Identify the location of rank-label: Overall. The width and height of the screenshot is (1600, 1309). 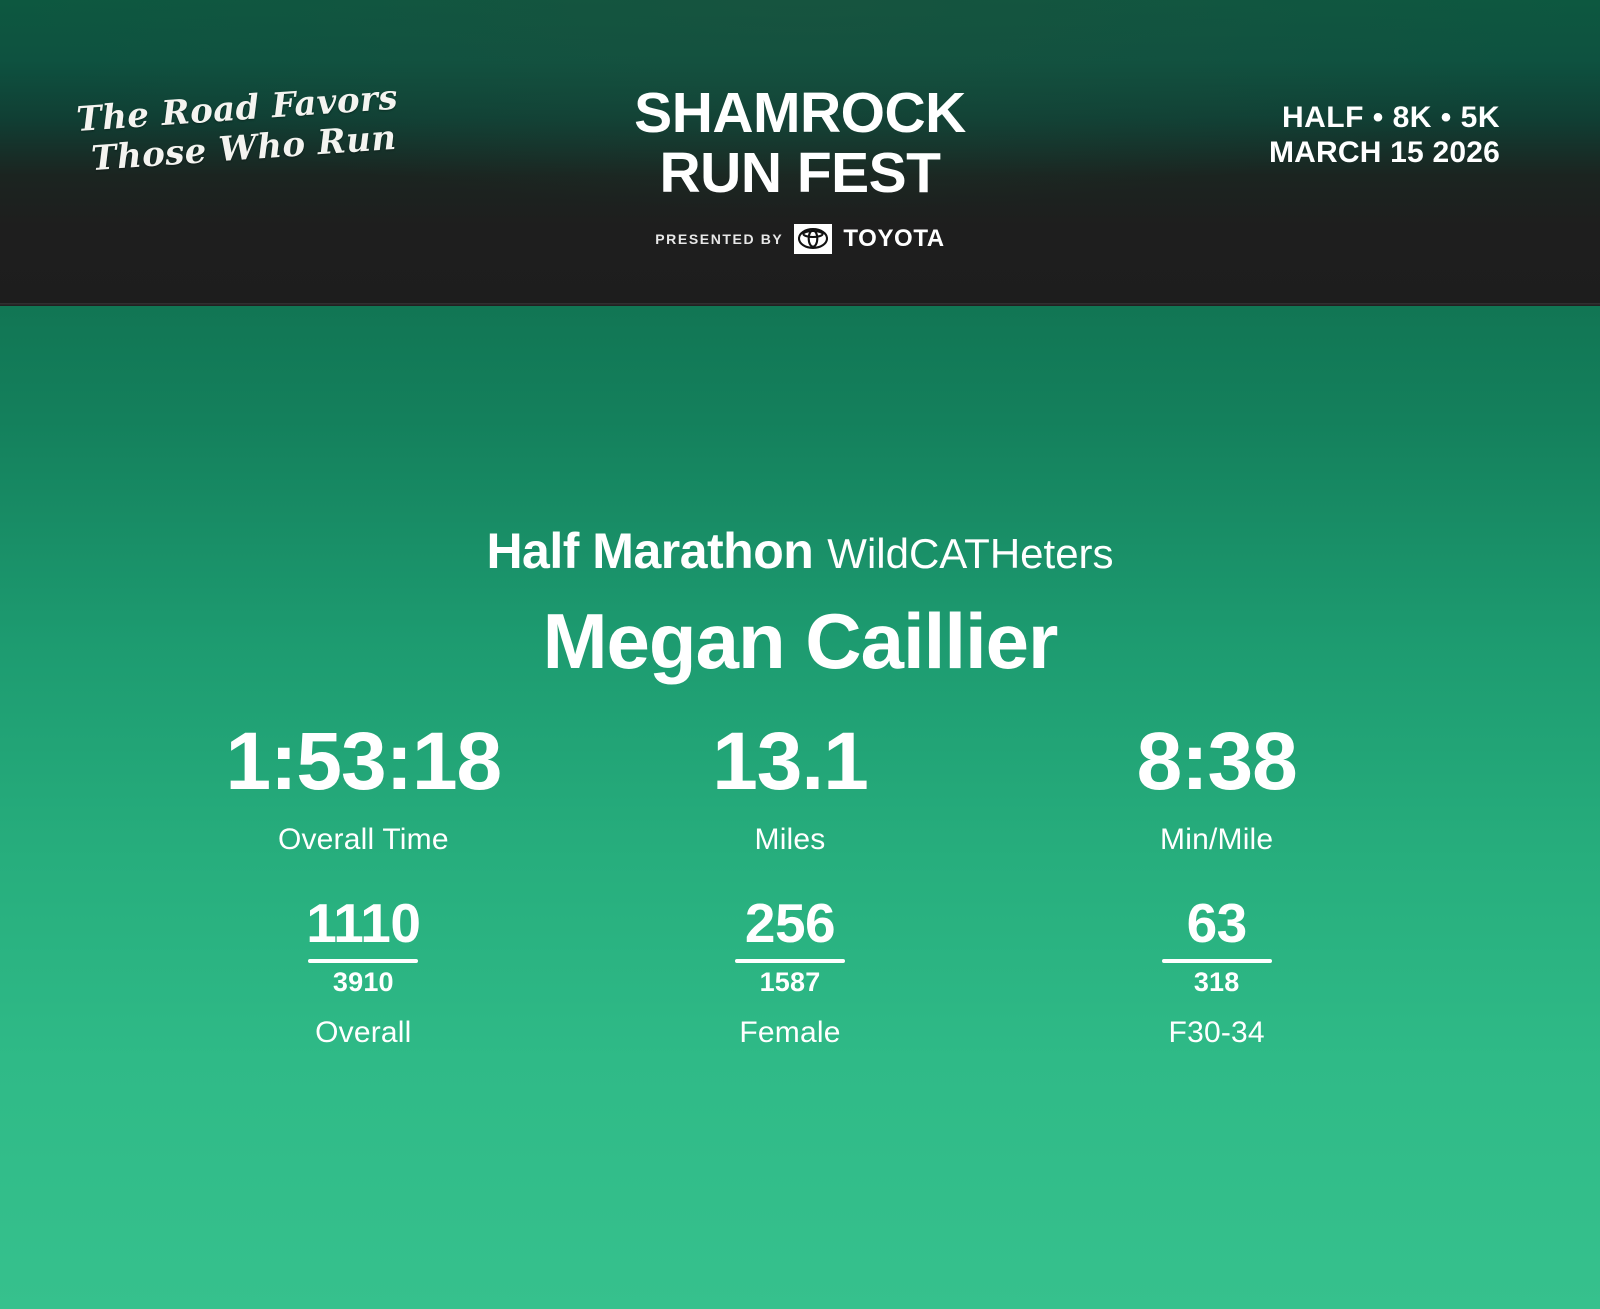
(363, 1032).